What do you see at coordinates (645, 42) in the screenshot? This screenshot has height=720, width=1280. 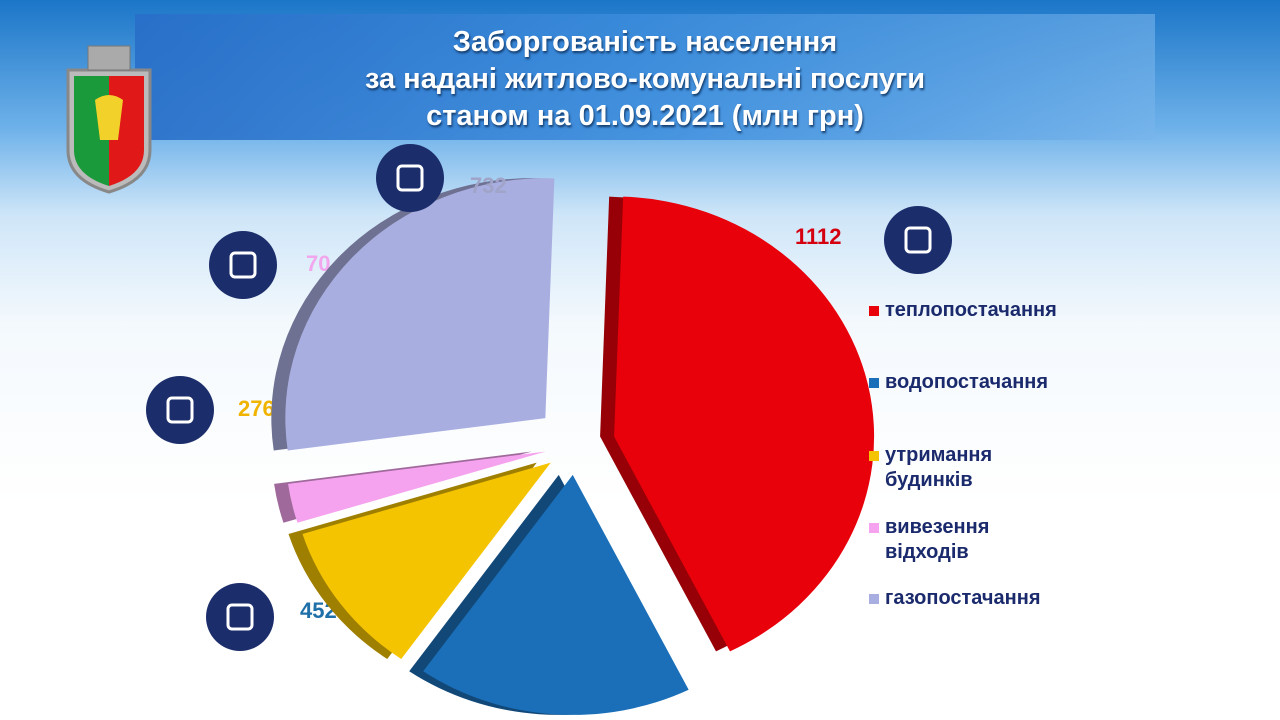 I see `title-line: Заборгованість населення` at bounding box center [645, 42].